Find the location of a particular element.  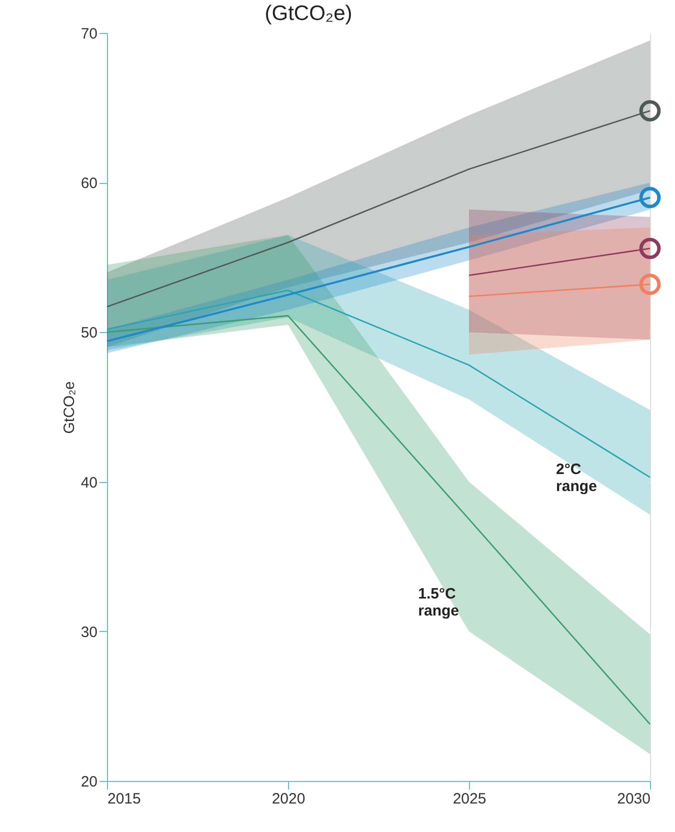

x-tick-label: 2015 is located at coordinates (124, 799).